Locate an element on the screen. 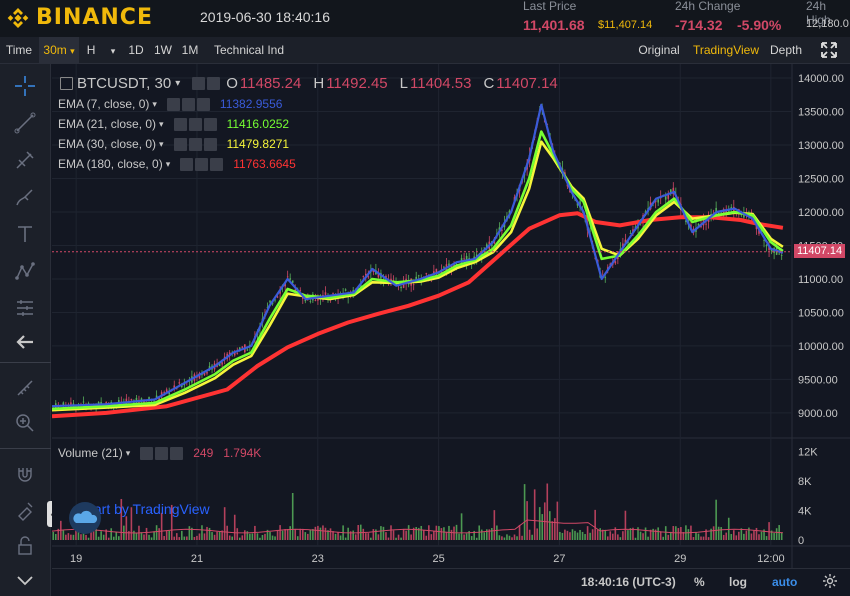  time-button: Time is located at coordinates (19, 50).